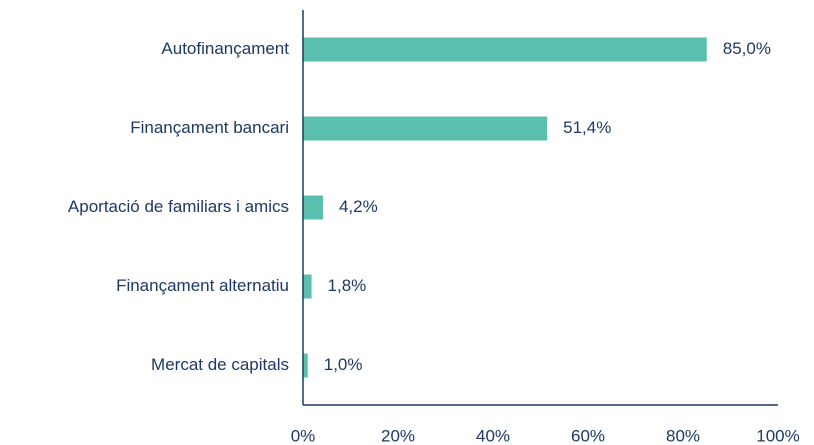 This screenshot has width=814, height=445. What do you see at coordinates (358, 206) in the screenshot?
I see `value-label: 4,2%` at bounding box center [358, 206].